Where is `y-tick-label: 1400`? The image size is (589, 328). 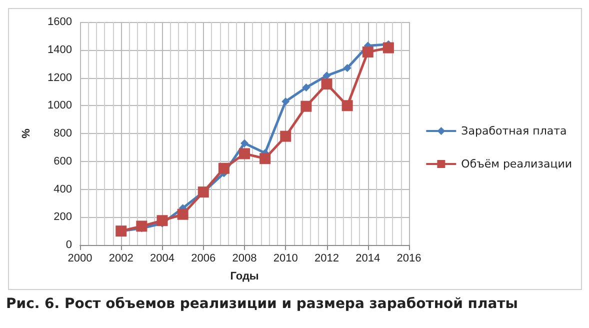 y-tick-label: 1400 is located at coordinates (60, 50).